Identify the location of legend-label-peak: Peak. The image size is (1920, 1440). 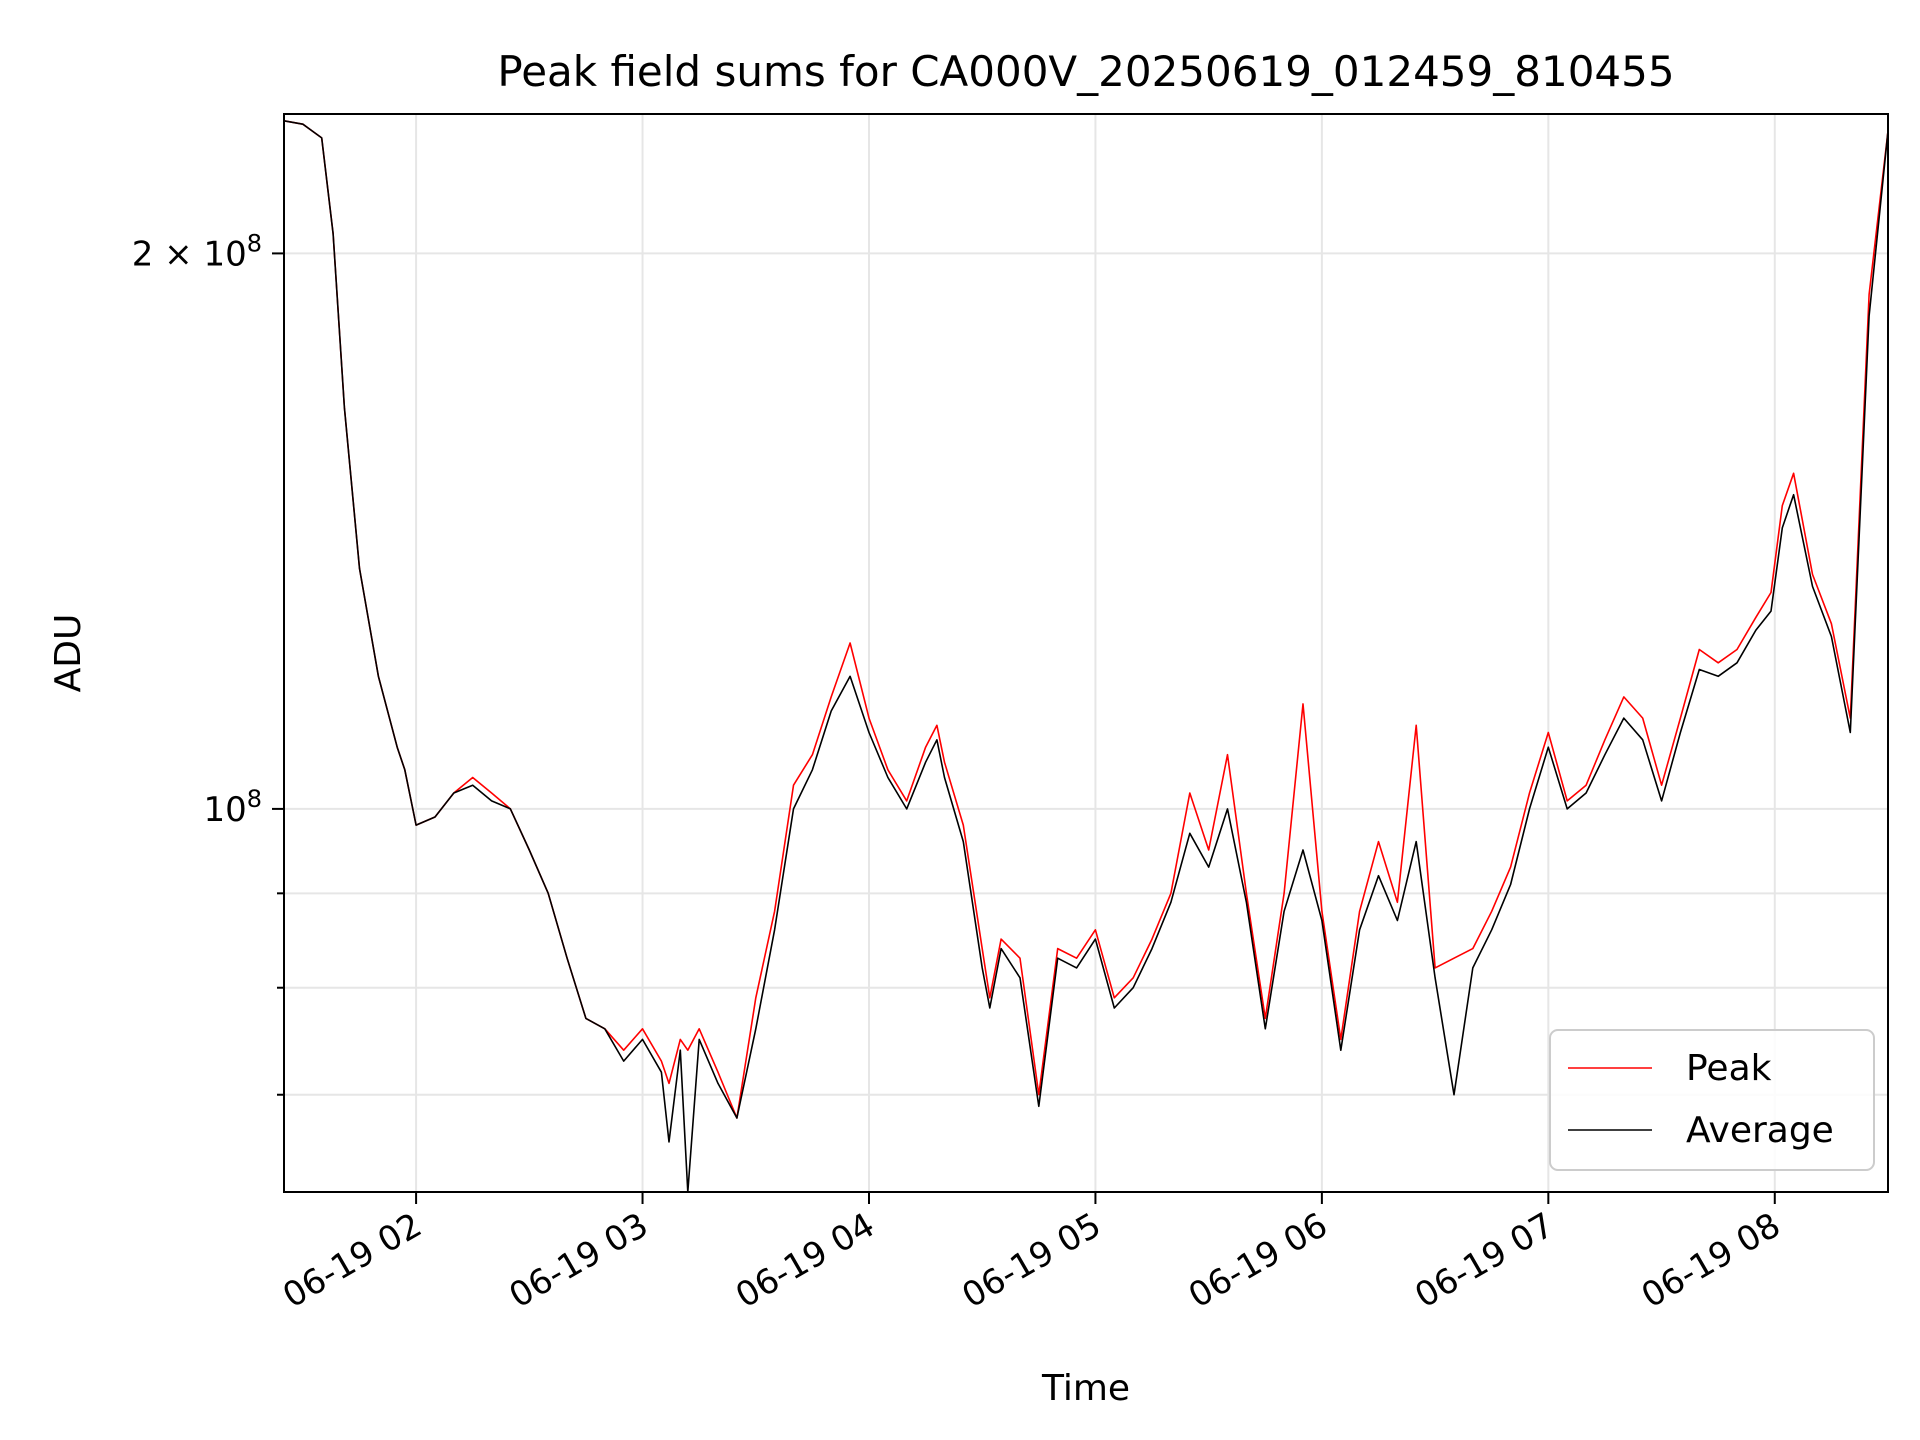
(1729, 1068).